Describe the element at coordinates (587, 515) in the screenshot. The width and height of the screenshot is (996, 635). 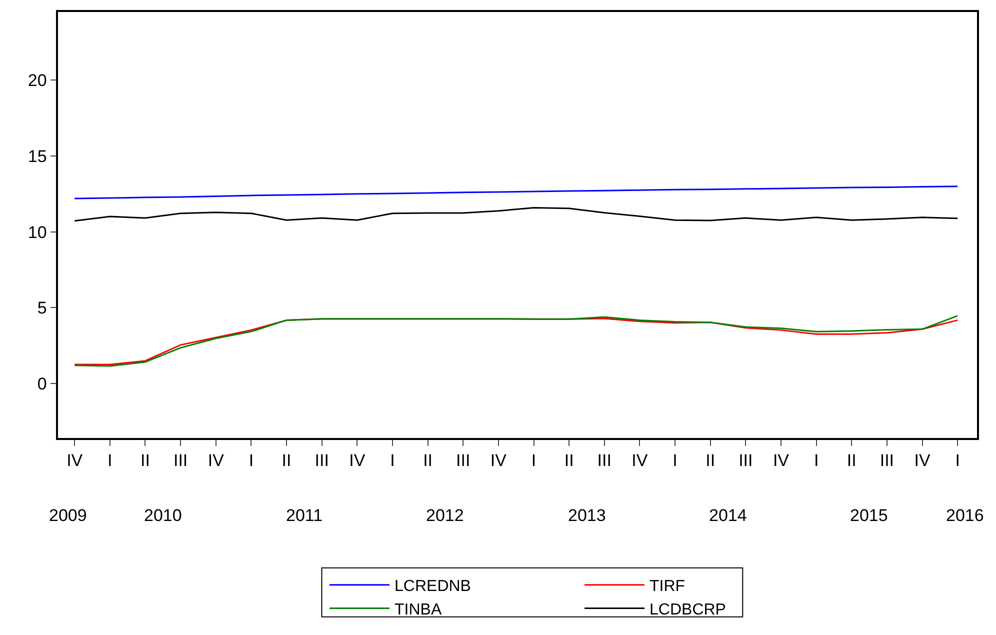
I see `text: 2013` at that location.